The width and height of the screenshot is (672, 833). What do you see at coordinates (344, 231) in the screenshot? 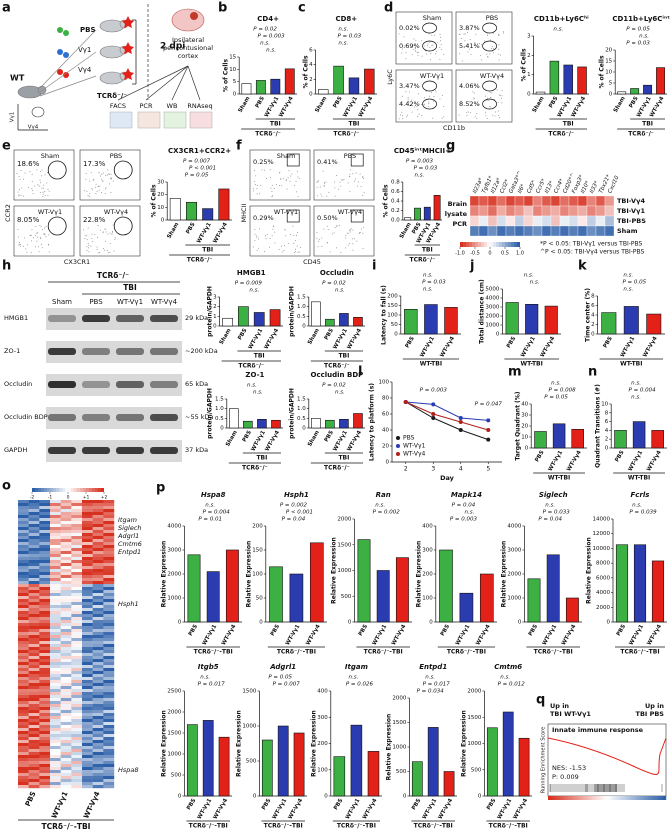
I see `flow-plot` at bounding box center [344, 231].